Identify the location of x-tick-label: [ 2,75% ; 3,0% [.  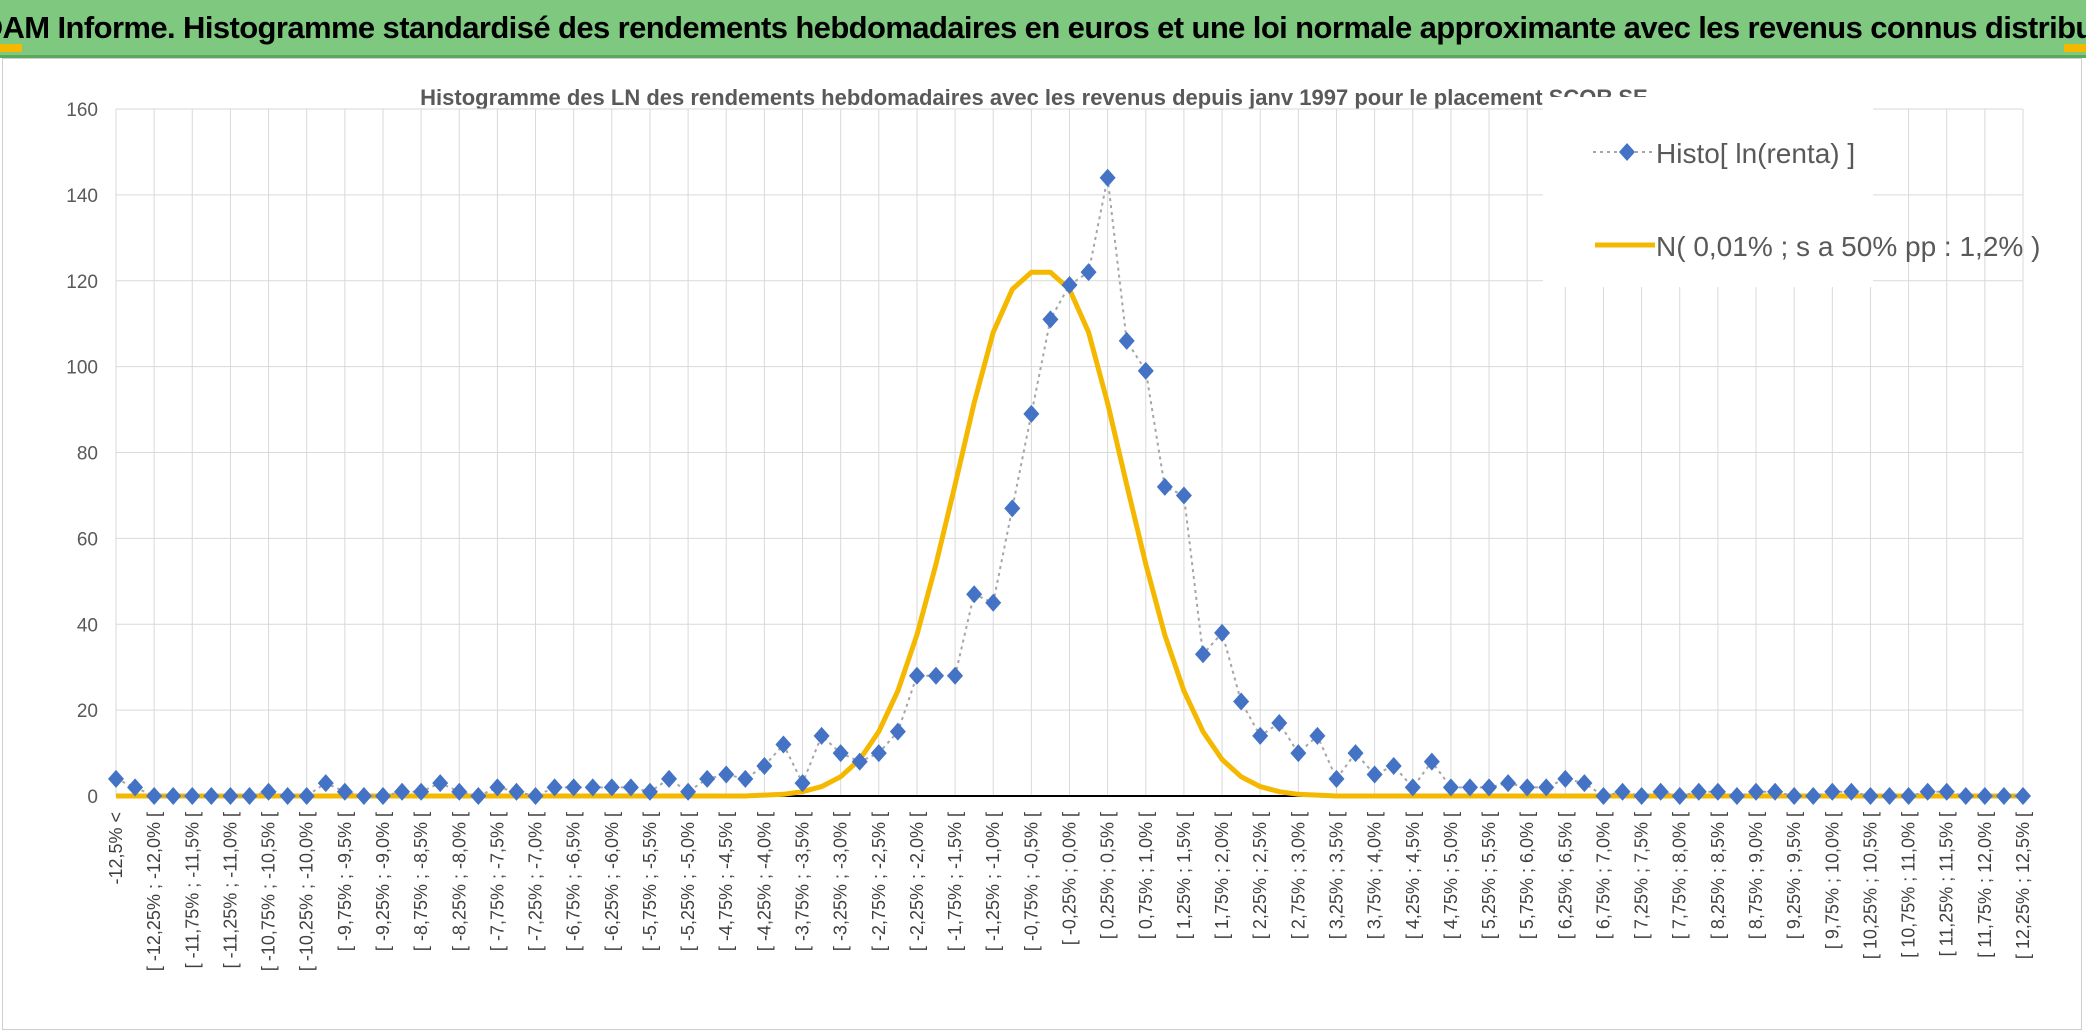
(1298, 875).